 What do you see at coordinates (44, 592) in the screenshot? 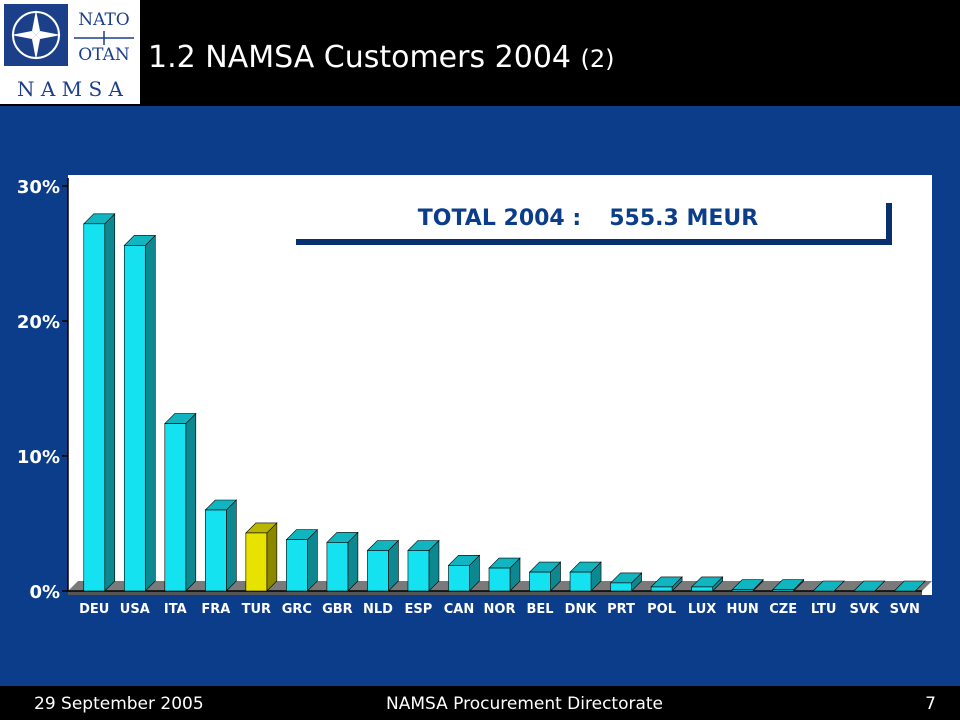
I see `y-tick-label: 0%` at bounding box center [44, 592].